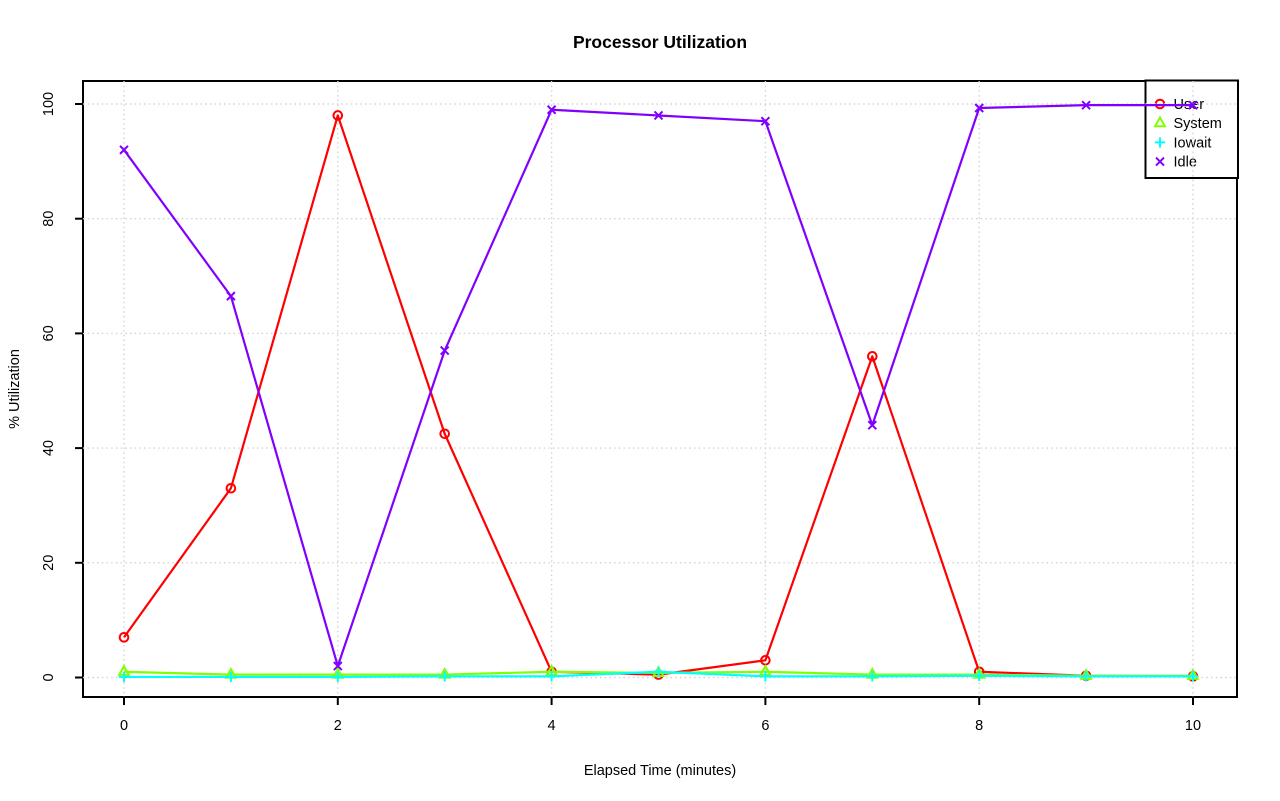 The height and width of the screenshot is (801, 1280). What do you see at coordinates (552, 726) in the screenshot?
I see `x-tick-label-4: 4` at bounding box center [552, 726].